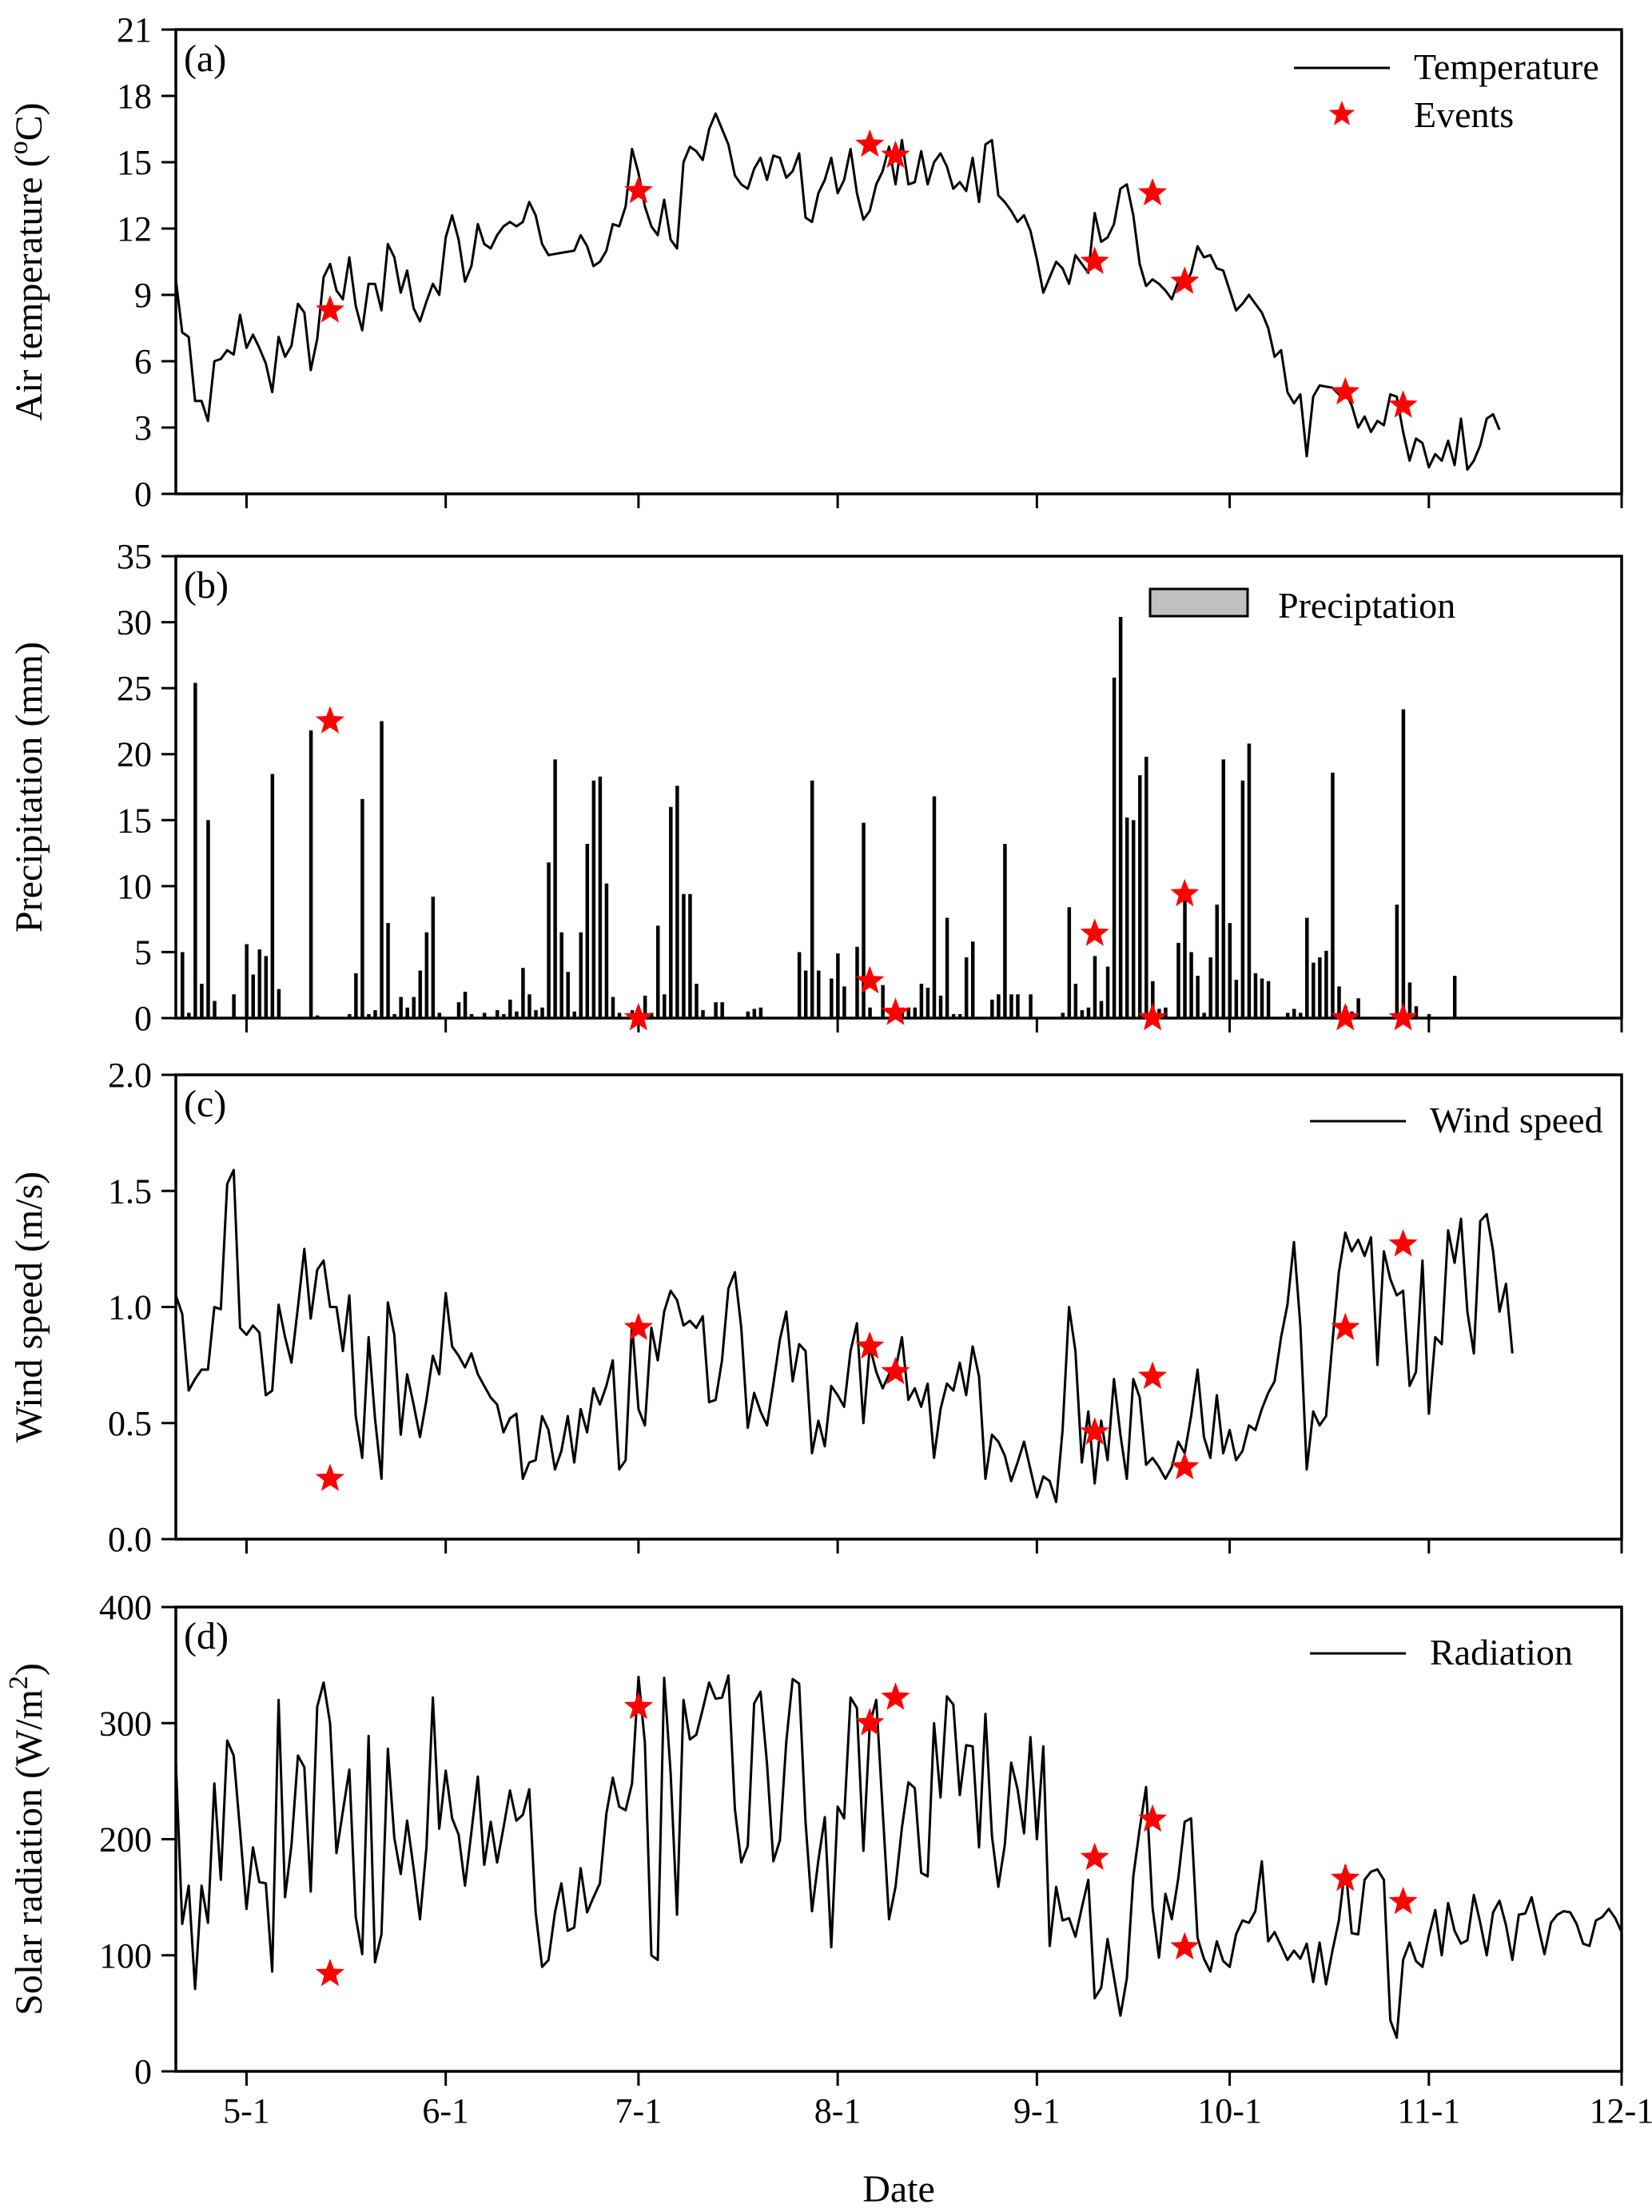 Image resolution: width=1652 pixels, height=2212 pixels. Describe the element at coordinates (445, 2110) in the screenshot. I see `x-tick-label: 6-1` at that location.